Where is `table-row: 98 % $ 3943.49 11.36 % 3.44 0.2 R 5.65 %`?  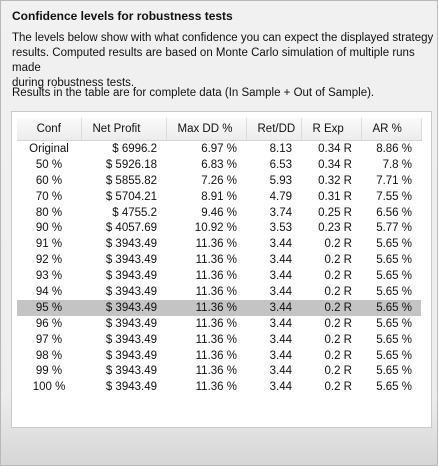 table-row: 98 % $ 3943.49 11.36 % 3.44 0.2 R 5.65 % is located at coordinates (219, 356).